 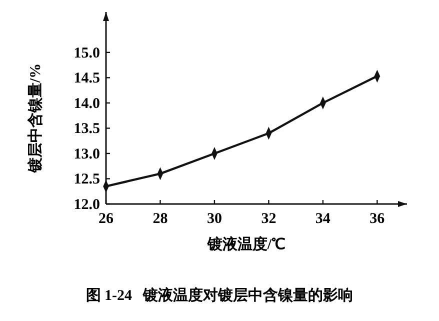 What do you see at coordinates (268, 219) in the screenshot?
I see `x-tick-label: 32` at bounding box center [268, 219].